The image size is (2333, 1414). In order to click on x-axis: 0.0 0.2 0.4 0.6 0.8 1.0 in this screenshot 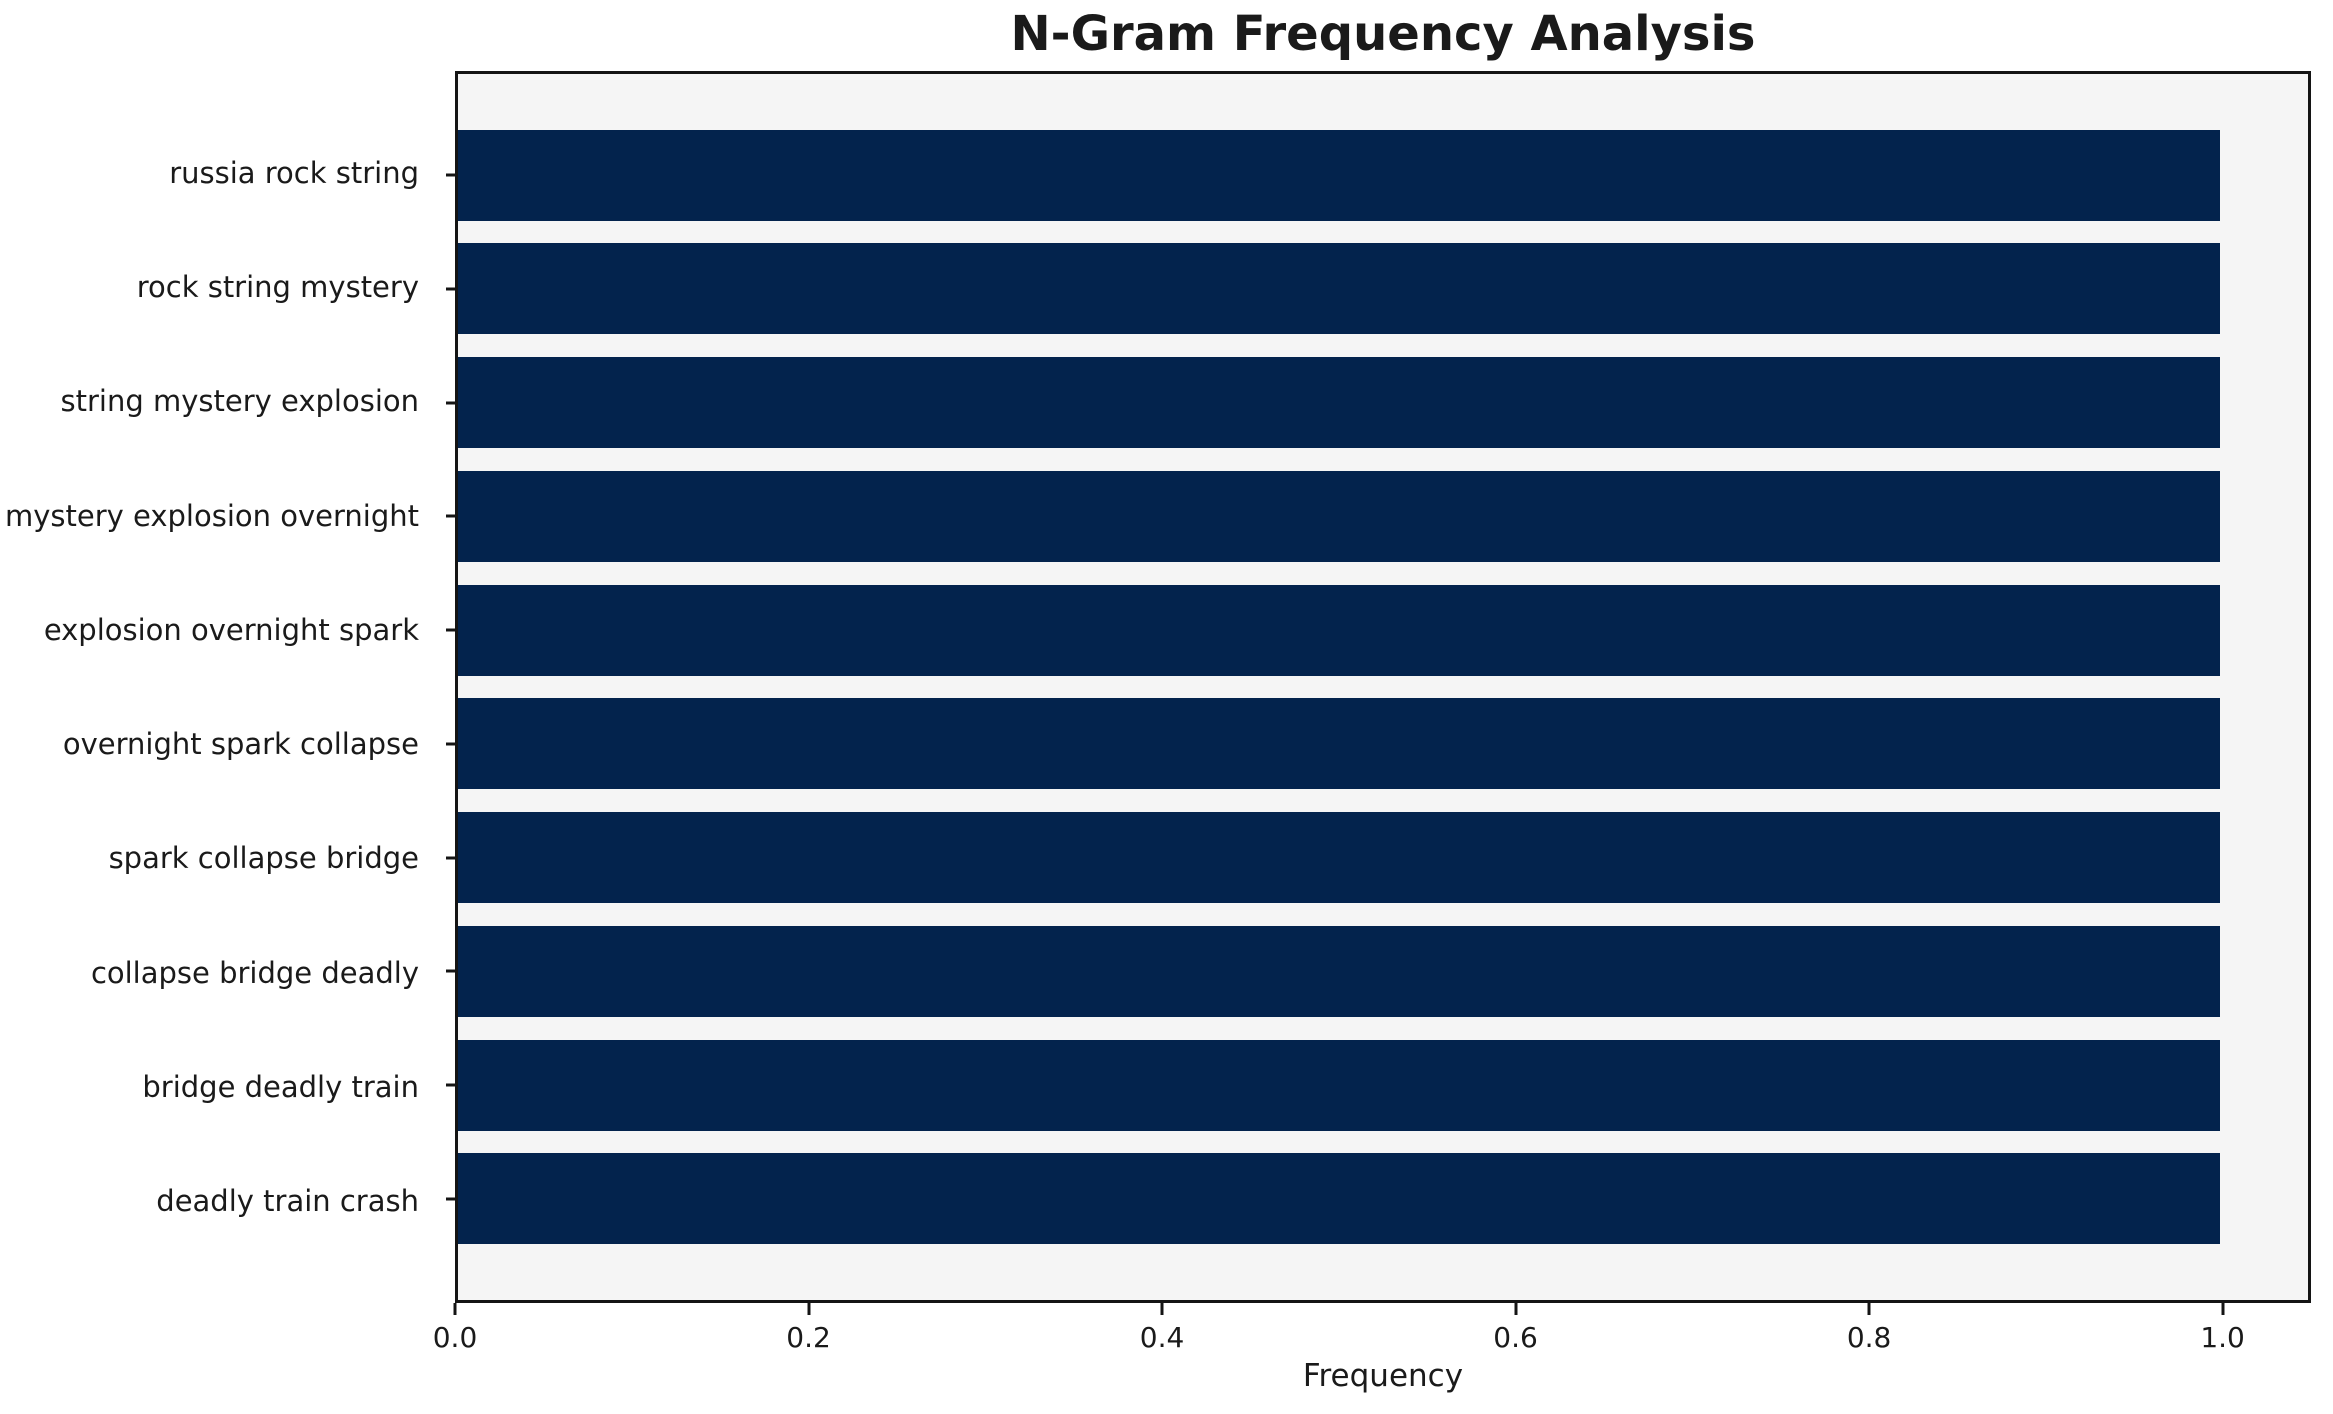, I will do `click(1372, 1358)`.